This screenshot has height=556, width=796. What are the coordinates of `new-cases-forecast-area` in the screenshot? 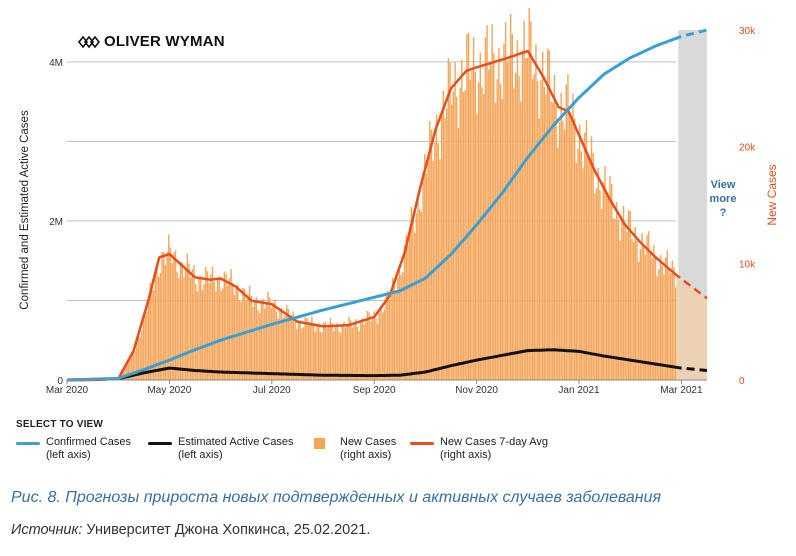 It's located at (691, 327).